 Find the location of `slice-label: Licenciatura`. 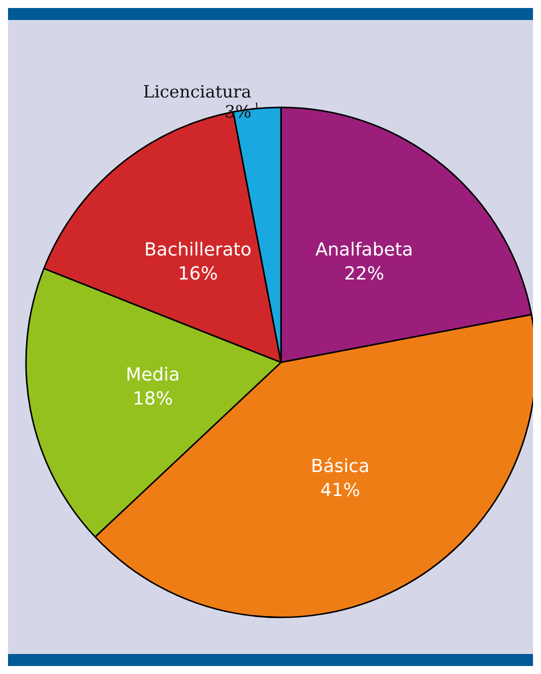

slice-label: Licenciatura is located at coordinates (197, 92).